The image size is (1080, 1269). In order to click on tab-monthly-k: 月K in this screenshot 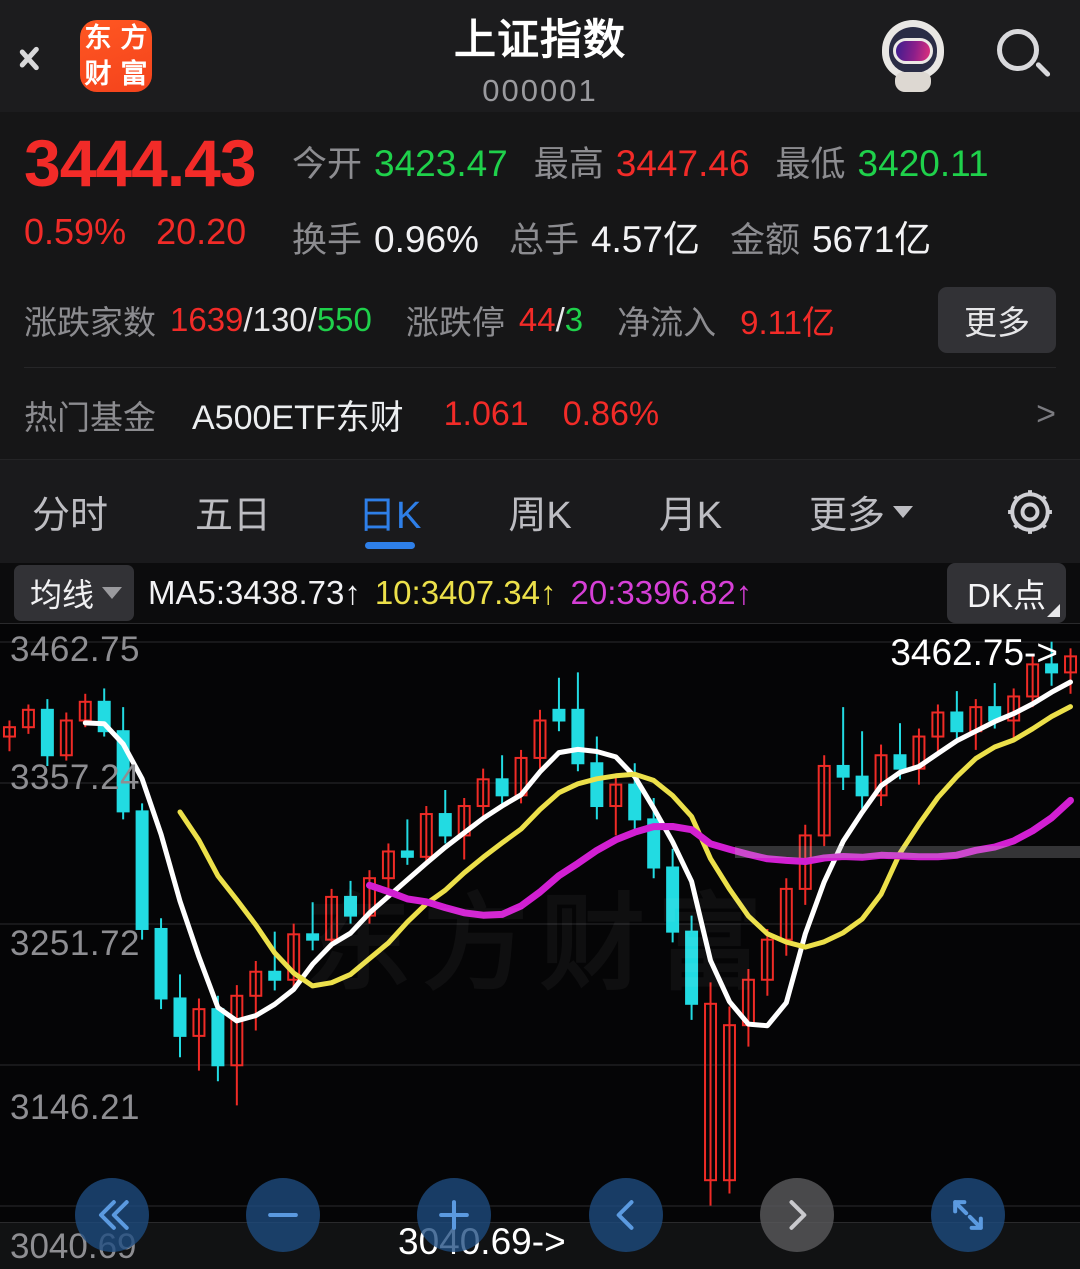, I will do `click(690, 511)`.